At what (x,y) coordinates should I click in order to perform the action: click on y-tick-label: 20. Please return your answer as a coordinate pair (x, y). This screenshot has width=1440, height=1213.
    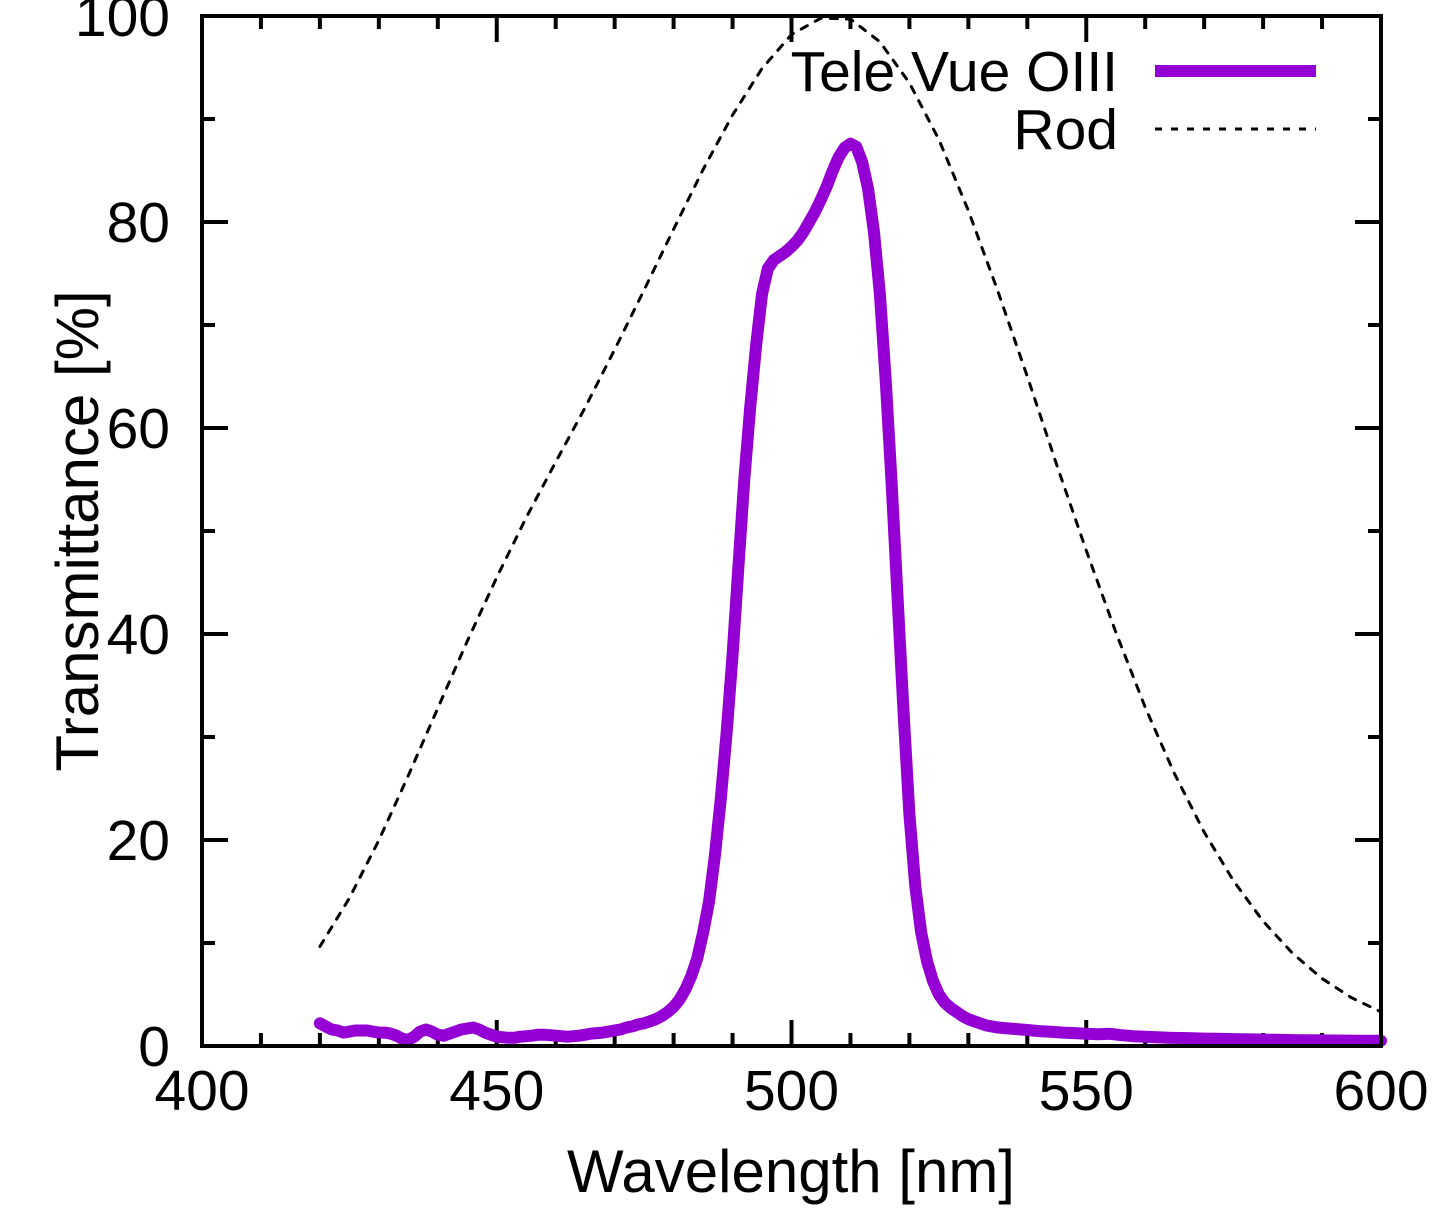
    Looking at the image, I should click on (138, 841).